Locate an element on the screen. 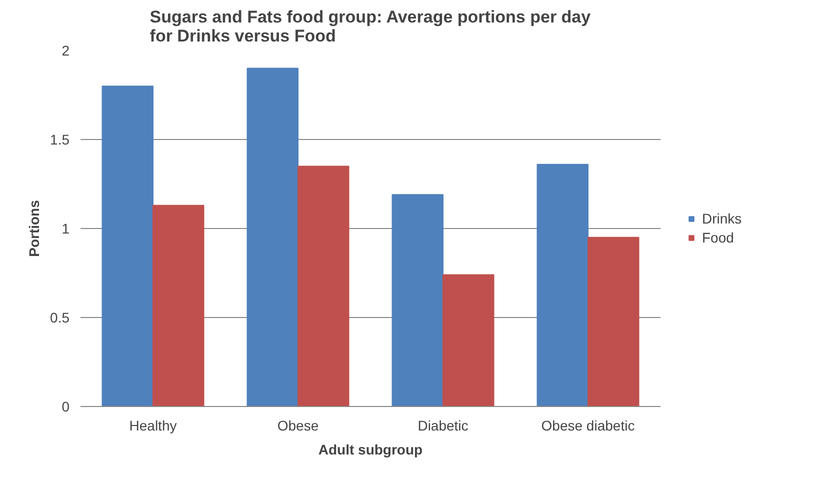  chart-title: Sugars and Fats food group: Average portions per day for Drinks versus Food is located at coordinates (371, 27).